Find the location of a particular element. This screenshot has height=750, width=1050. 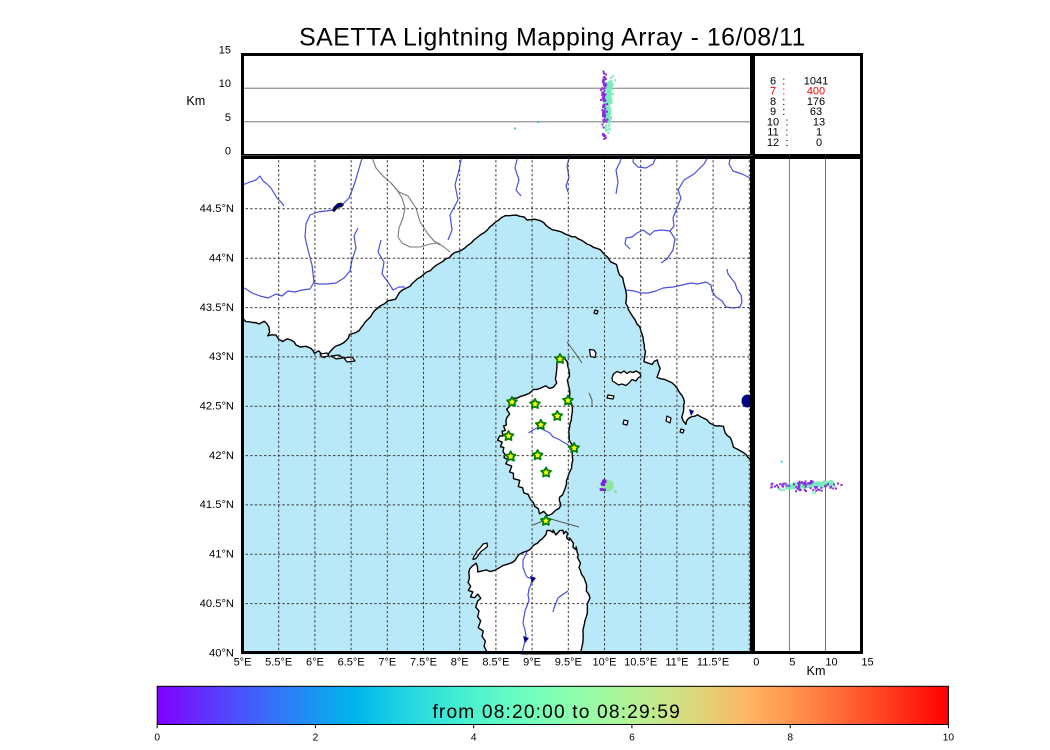

svg-text: 40°N is located at coordinates (221, 653).